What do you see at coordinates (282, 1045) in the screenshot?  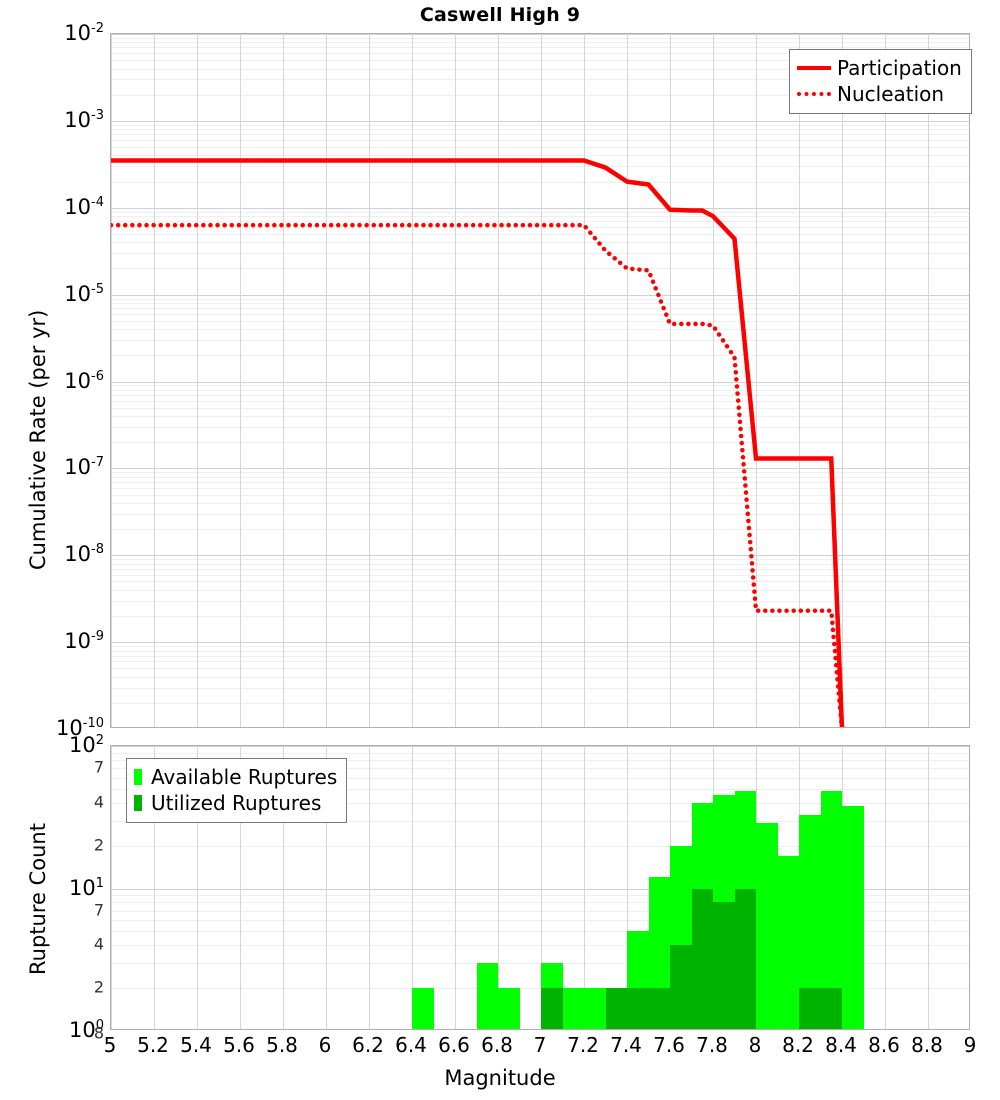 I see `x-tick-label: 5.8` at bounding box center [282, 1045].